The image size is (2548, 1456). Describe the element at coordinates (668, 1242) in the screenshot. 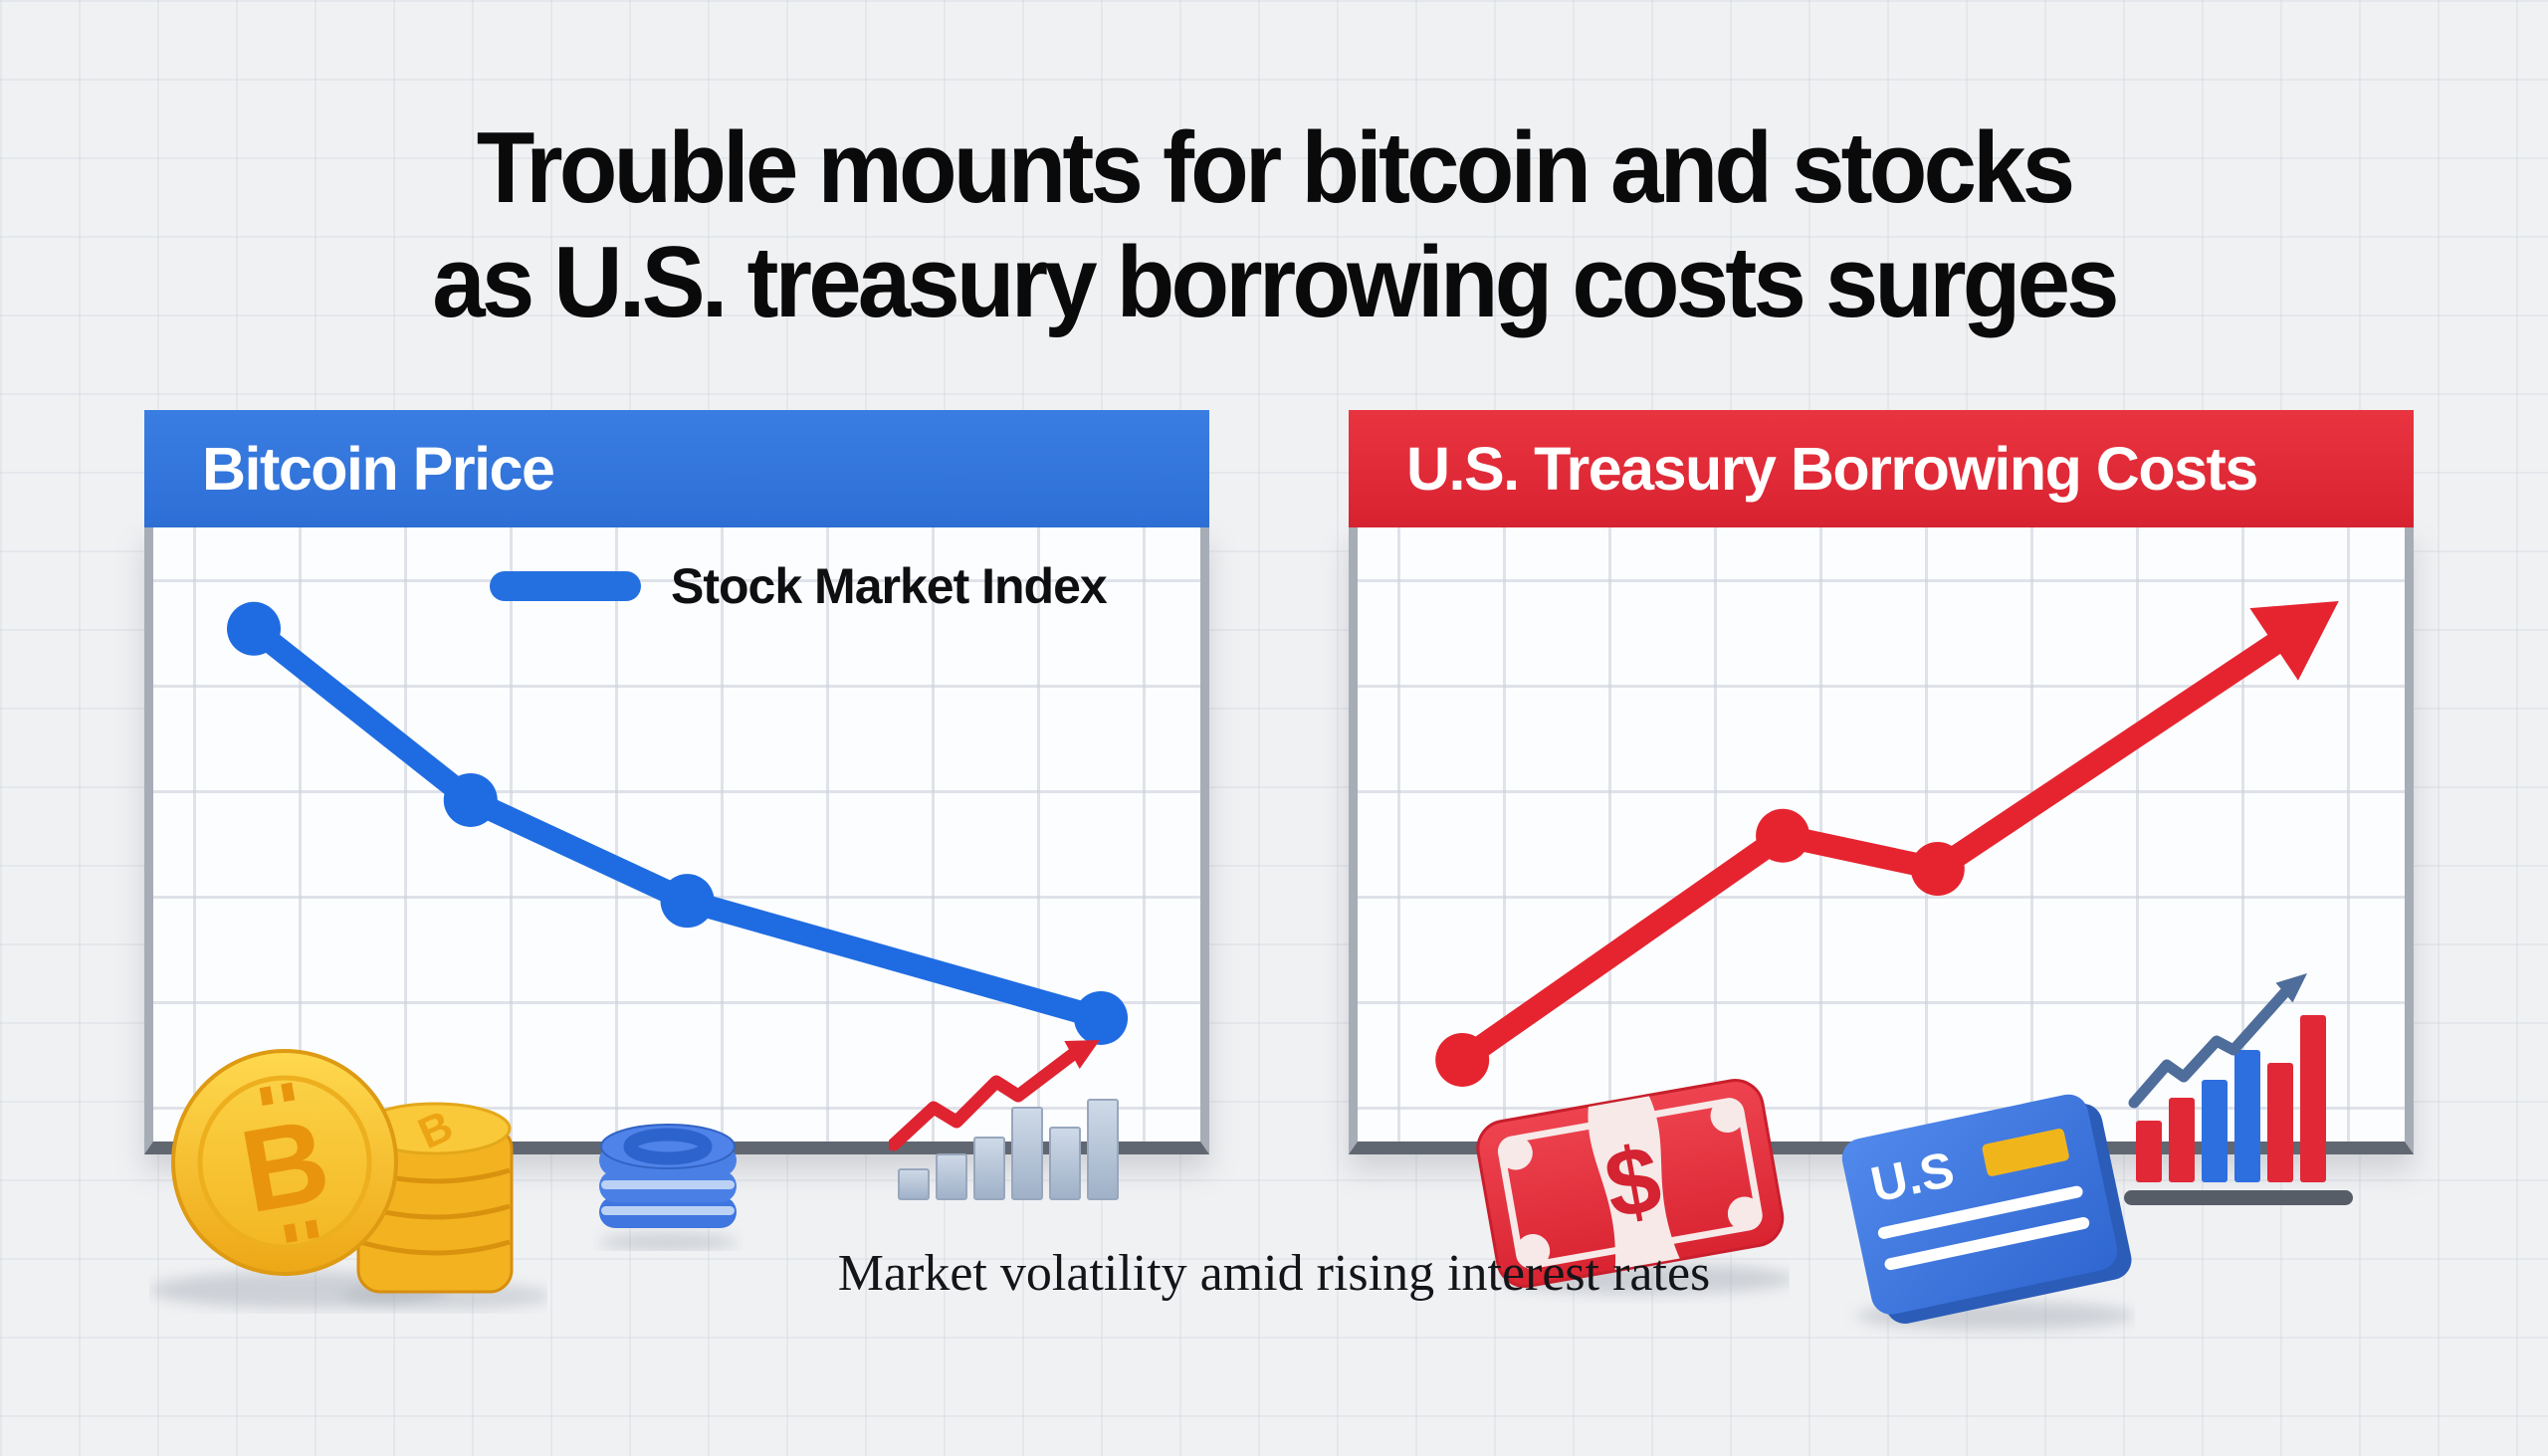

I see `chip-shadow` at that location.